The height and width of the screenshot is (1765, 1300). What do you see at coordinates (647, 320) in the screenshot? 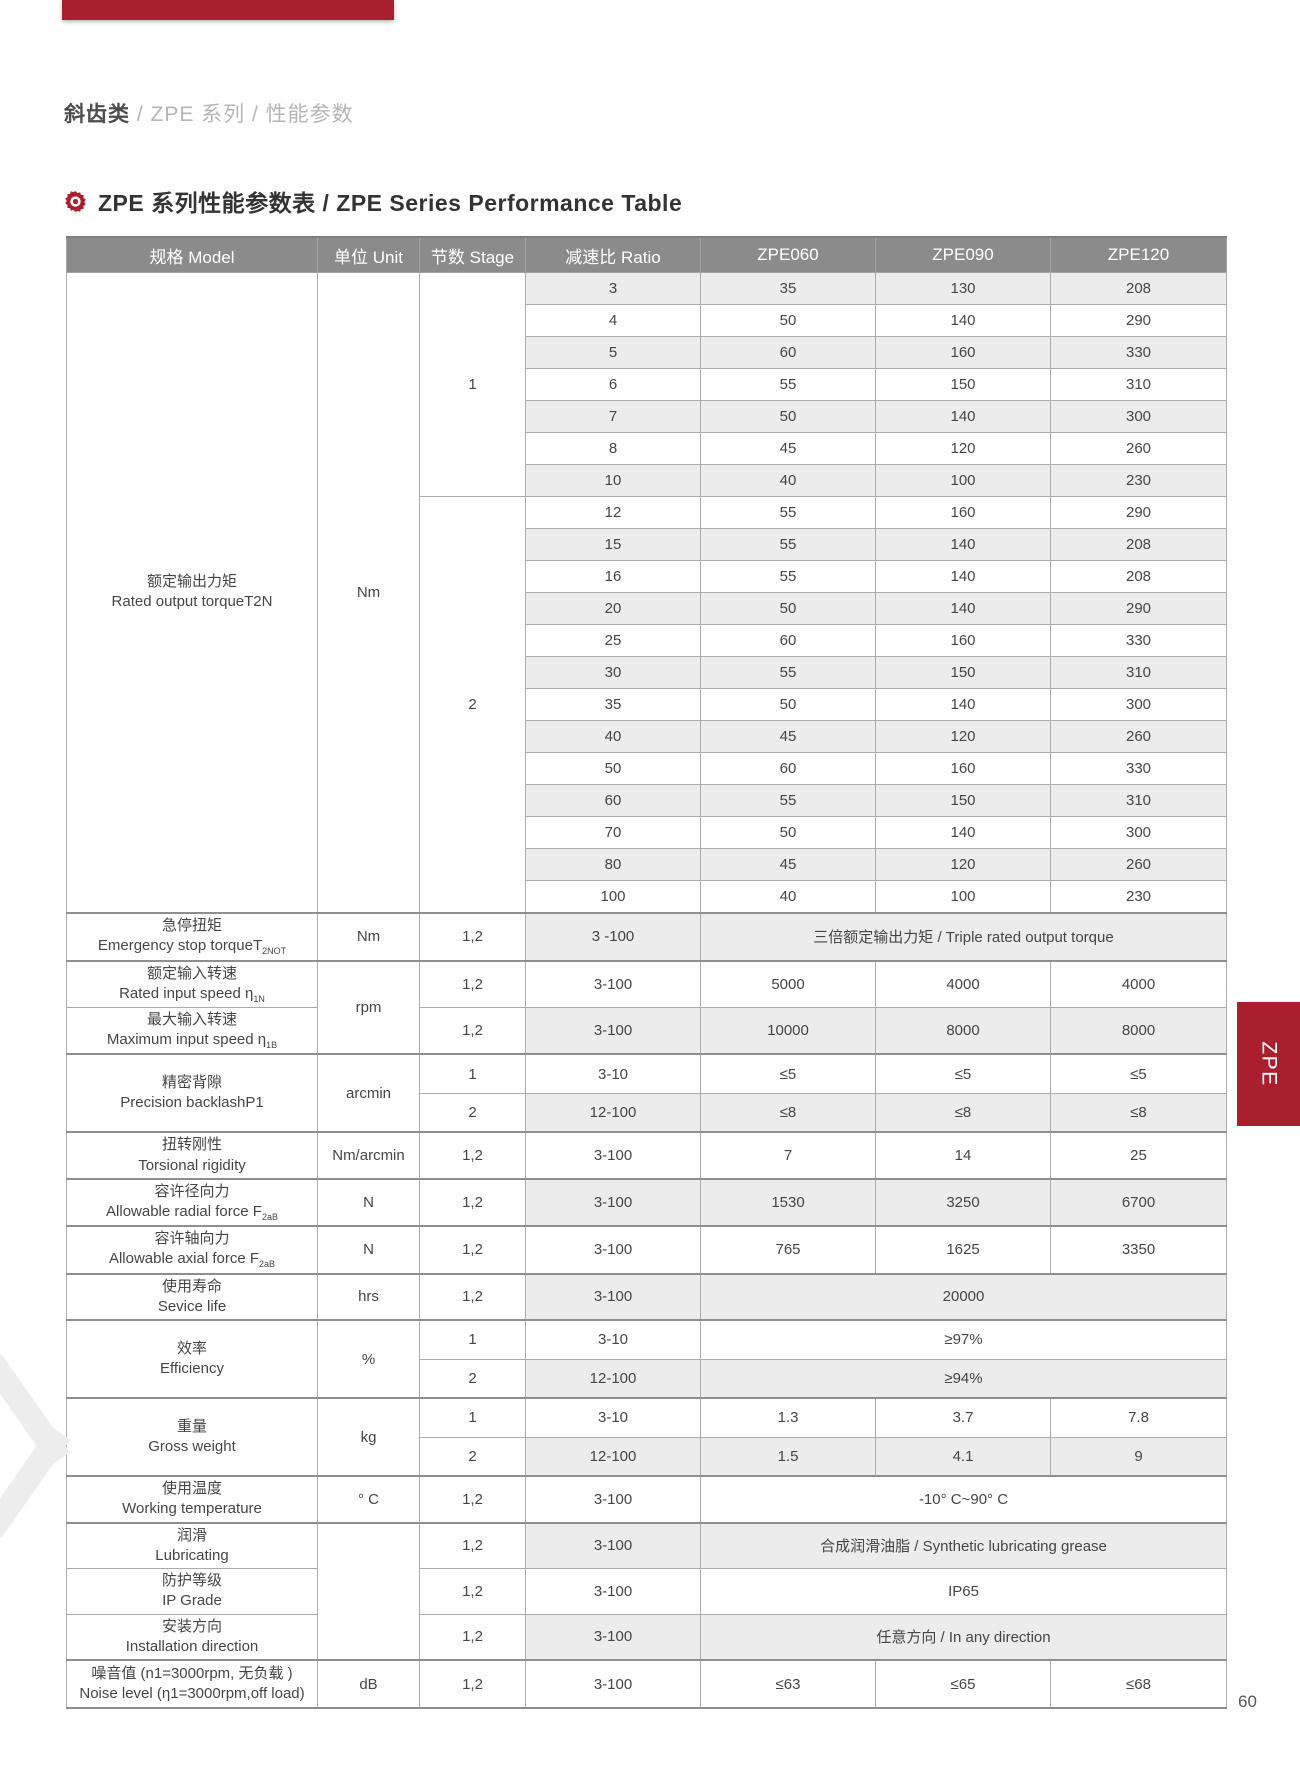
I see `table-row: 4 50 140 290` at bounding box center [647, 320].